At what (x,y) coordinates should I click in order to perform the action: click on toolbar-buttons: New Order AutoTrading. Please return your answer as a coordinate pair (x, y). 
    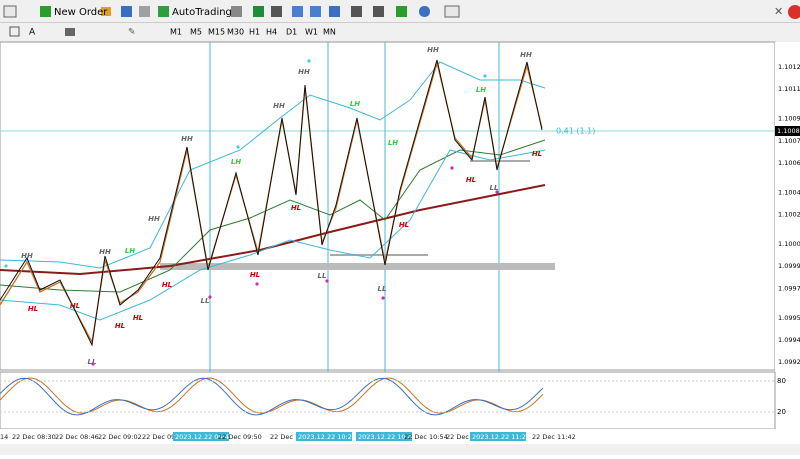
    Looking at the image, I should click on (143, 12).